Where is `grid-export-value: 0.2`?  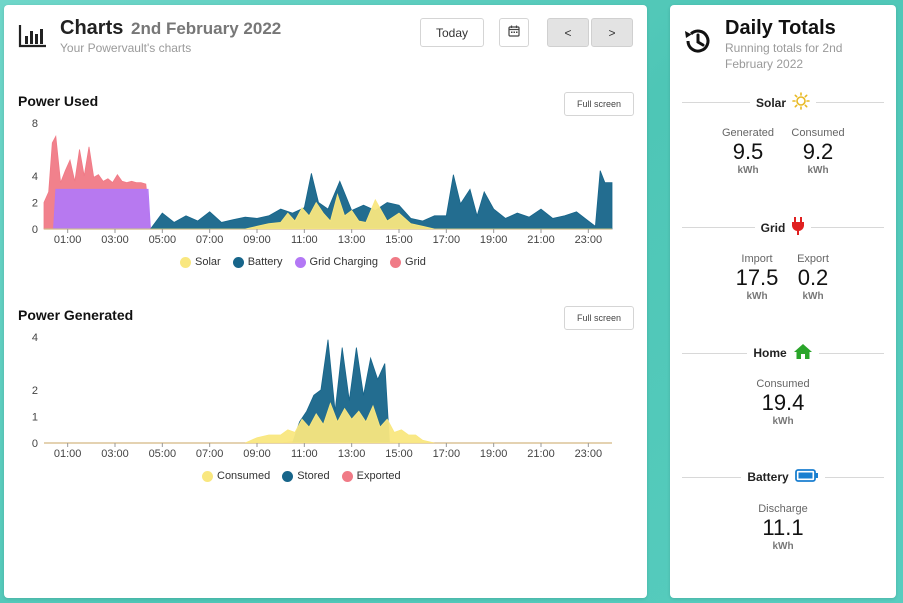 grid-export-value: 0.2 is located at coordinates (813, 277).